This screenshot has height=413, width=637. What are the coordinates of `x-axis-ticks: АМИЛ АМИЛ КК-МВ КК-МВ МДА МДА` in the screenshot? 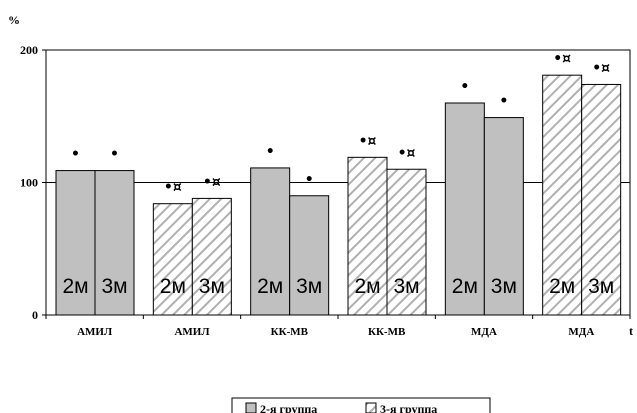 It's located at (338, 326).